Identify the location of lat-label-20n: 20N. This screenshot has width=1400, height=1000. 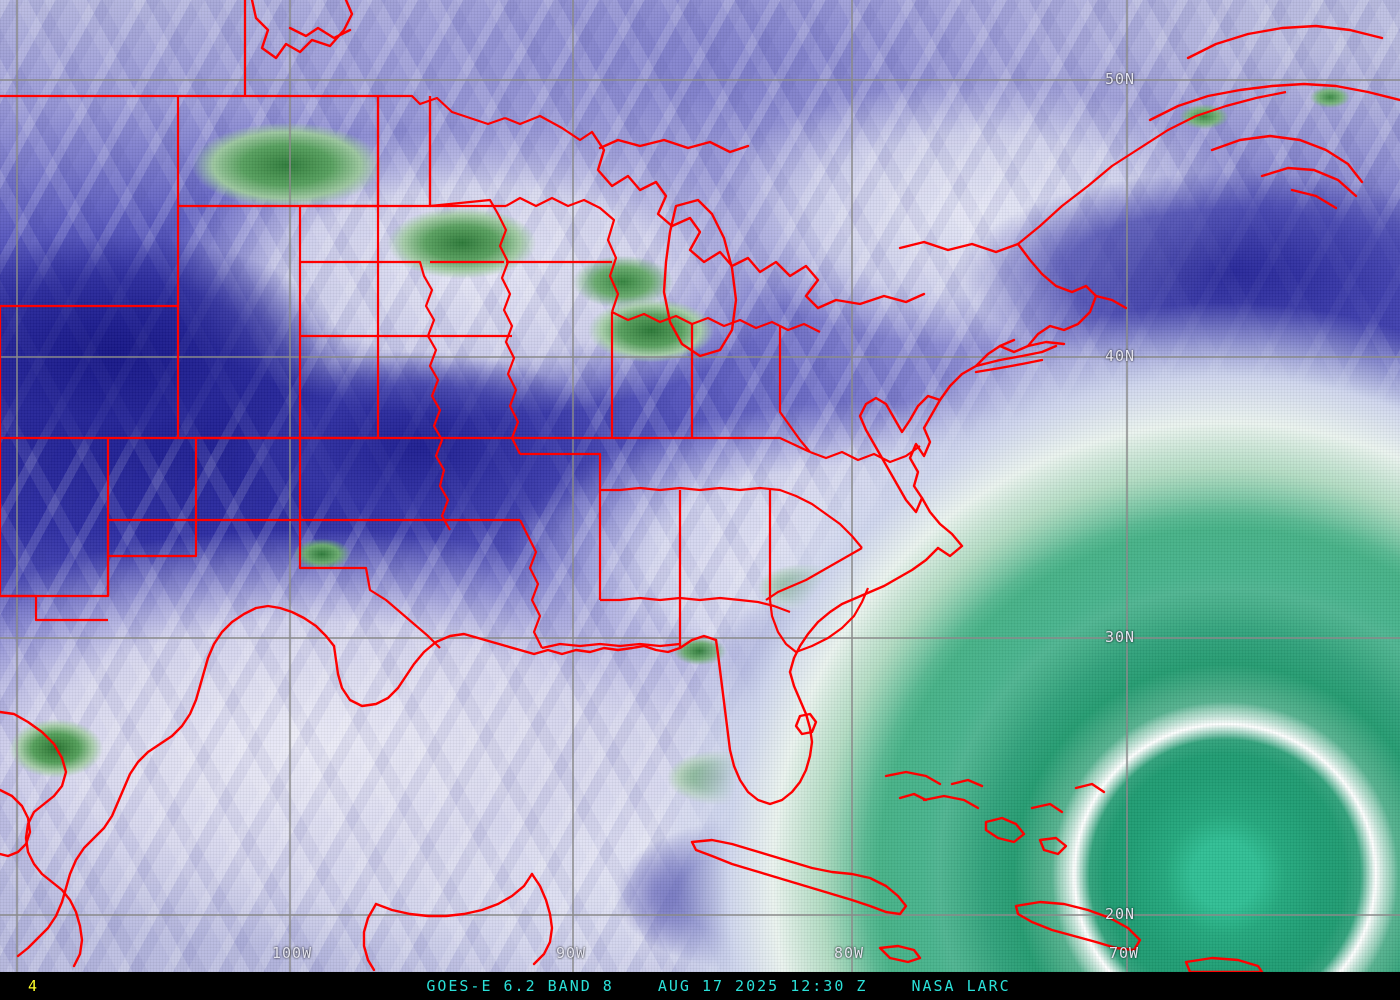
(1120, 914).